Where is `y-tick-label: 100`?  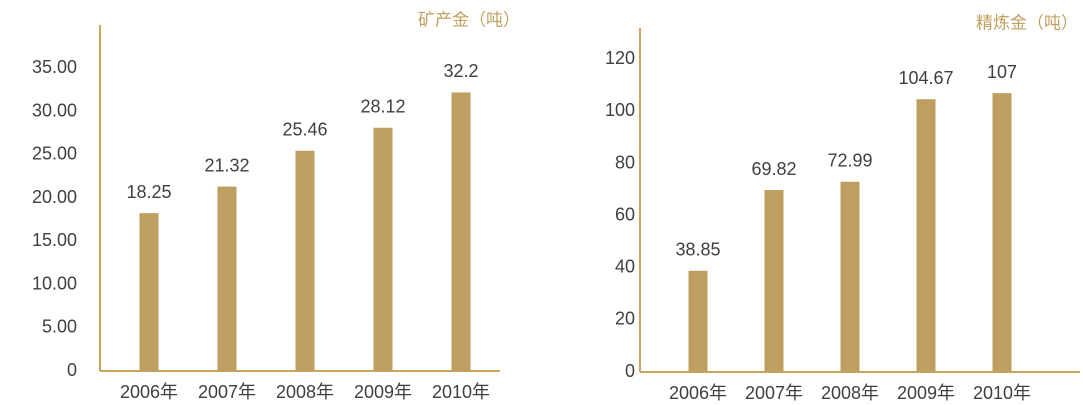
y-tick-label: 100 is located at coordinates (620, 110).